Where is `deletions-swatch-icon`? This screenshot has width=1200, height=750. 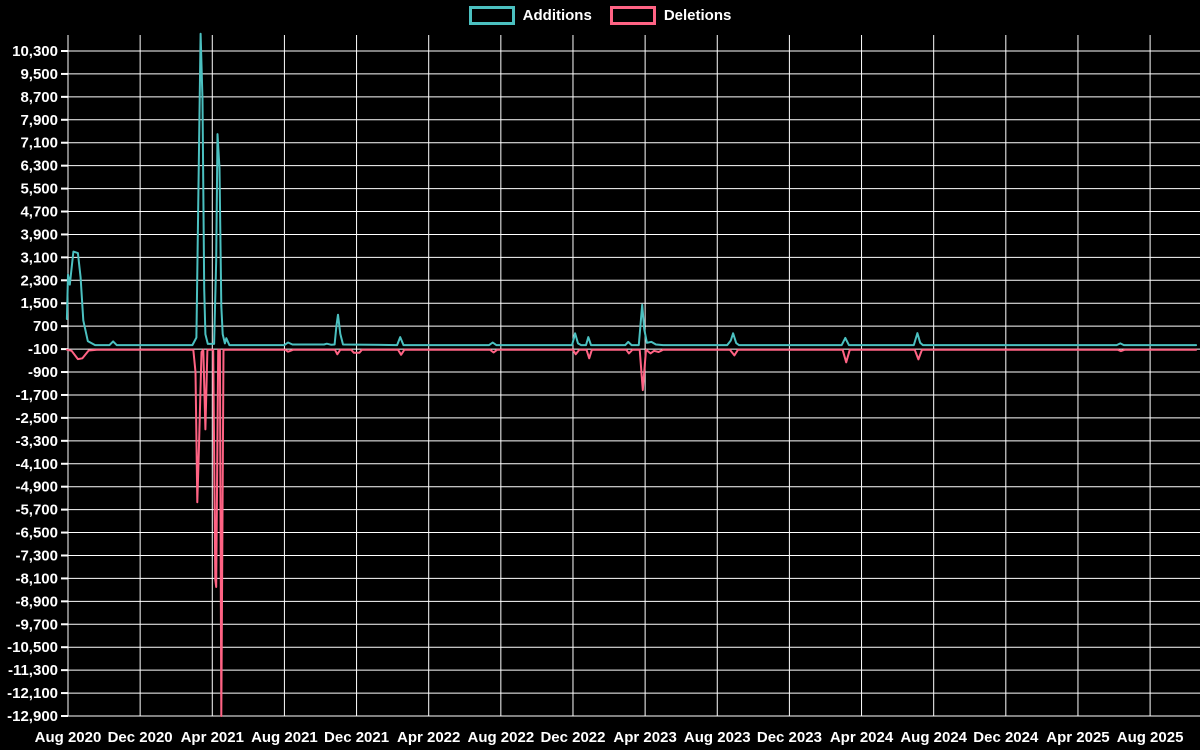 deletions-swatch-icon is located at coordinates (632, 15).